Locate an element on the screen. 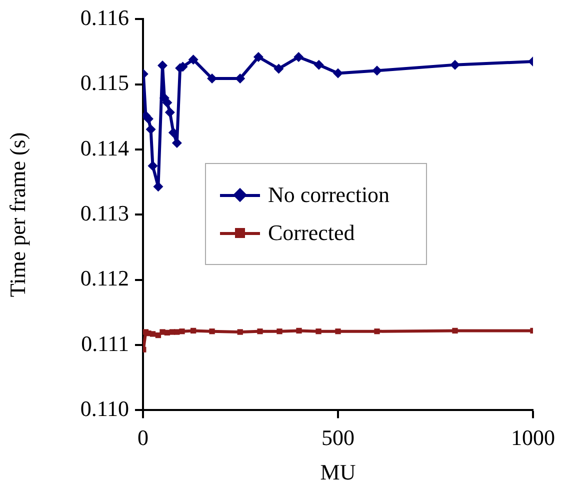 Image resolution: width=563 pixels, height=487 pixels. y-tick-label: 0.112 is located at coordinates (104, 278).